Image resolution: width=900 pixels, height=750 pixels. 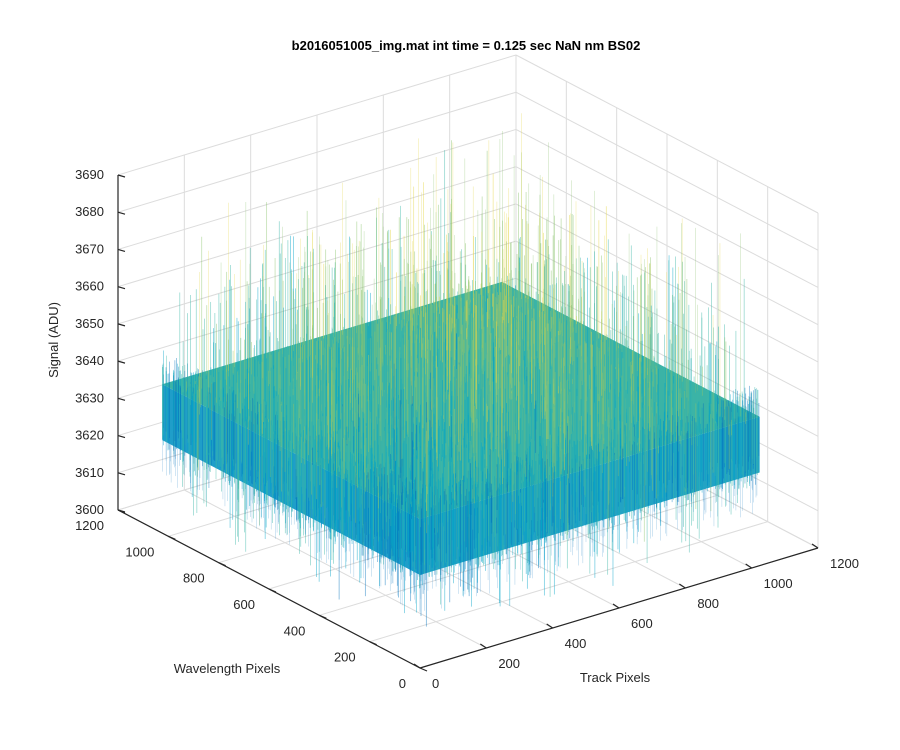 What do you see at coordinates (89, 174) in the screenshot?
I see `z-tick-label: 3690` at bounding box center [89, 174].